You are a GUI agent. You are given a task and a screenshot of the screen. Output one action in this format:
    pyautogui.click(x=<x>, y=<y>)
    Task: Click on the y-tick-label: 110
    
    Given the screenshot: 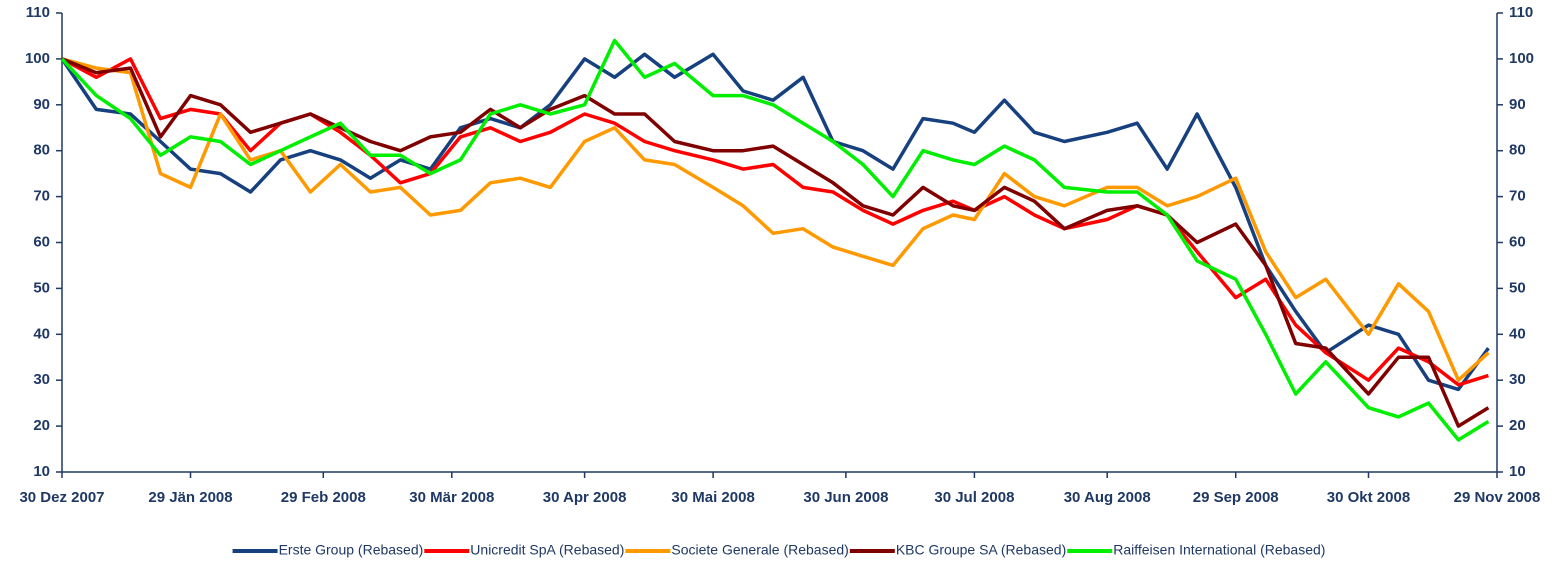 What is the action you would take?
    pyautogui.click(x=38, y=12)
    